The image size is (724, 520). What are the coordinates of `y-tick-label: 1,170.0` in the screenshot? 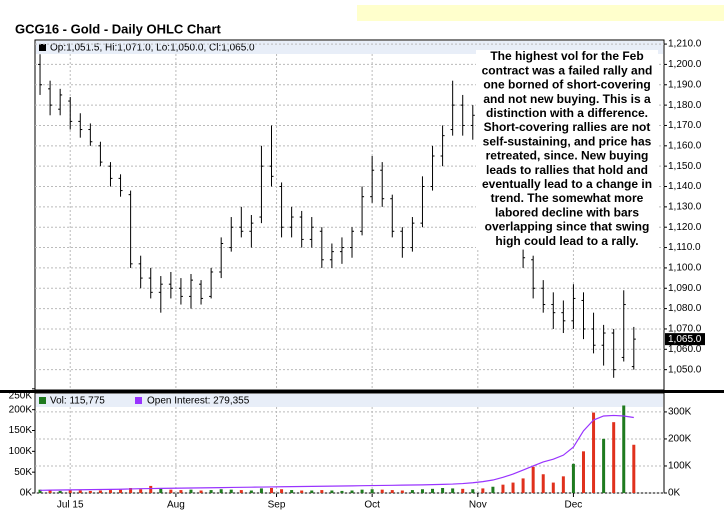 It's located at (685, 125).